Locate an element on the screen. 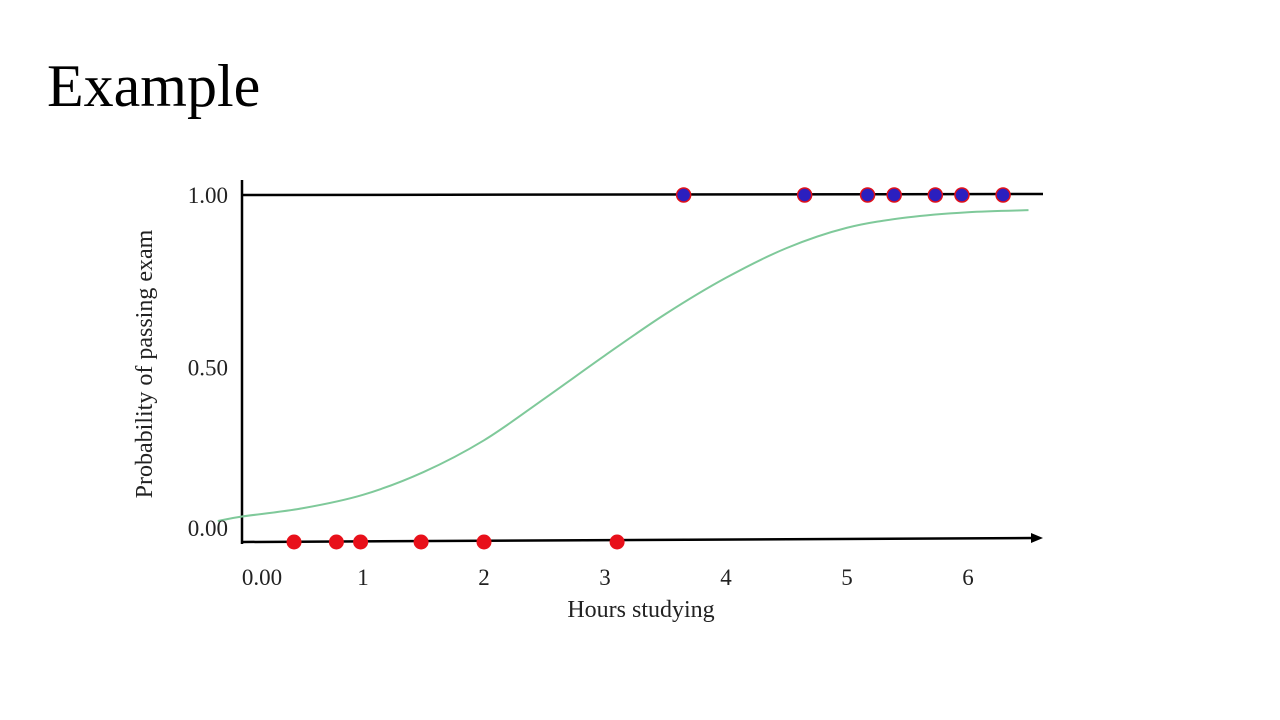  x-axis-title: Hours studying is located at coordinates (640, 610).